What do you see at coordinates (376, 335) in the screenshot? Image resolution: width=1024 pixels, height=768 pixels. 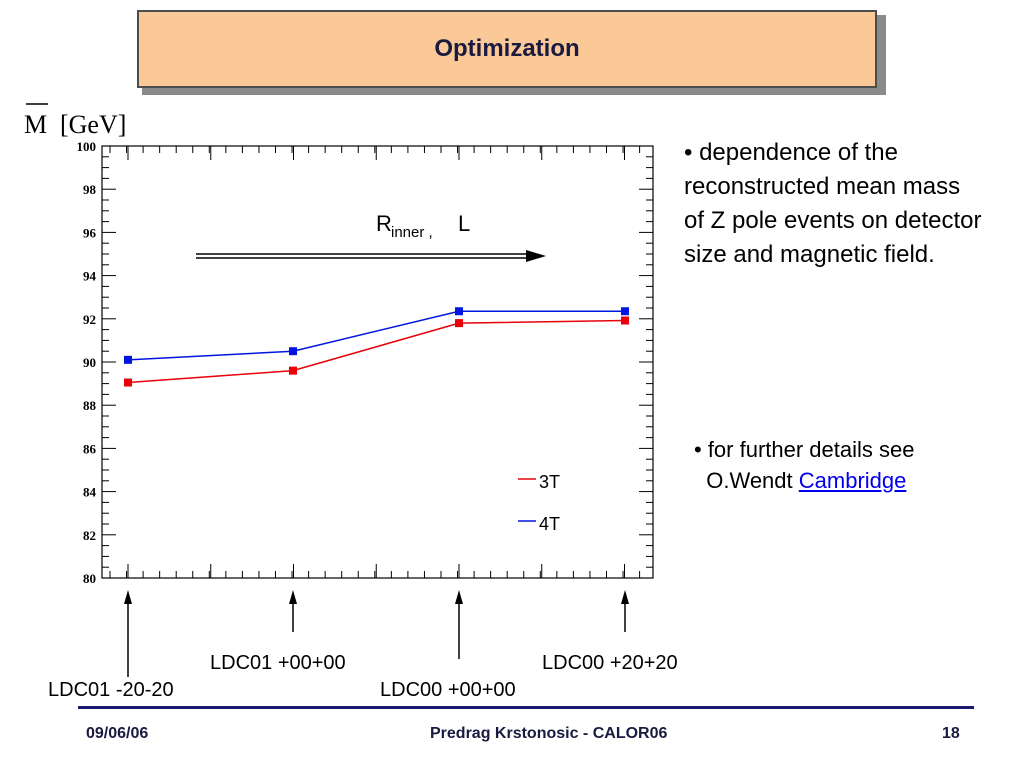 I see `series-line-4T` at bounding box center [376, 335].